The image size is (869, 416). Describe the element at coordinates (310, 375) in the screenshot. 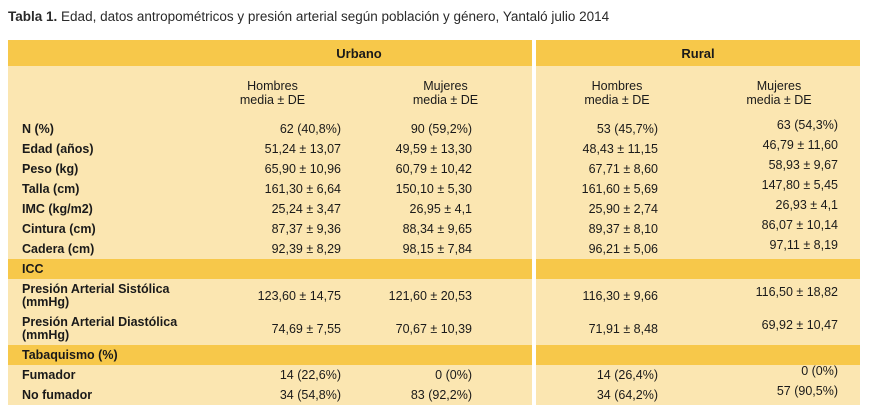

I see `cell-urbano-hombres: 14 (22,6%)` at that location.